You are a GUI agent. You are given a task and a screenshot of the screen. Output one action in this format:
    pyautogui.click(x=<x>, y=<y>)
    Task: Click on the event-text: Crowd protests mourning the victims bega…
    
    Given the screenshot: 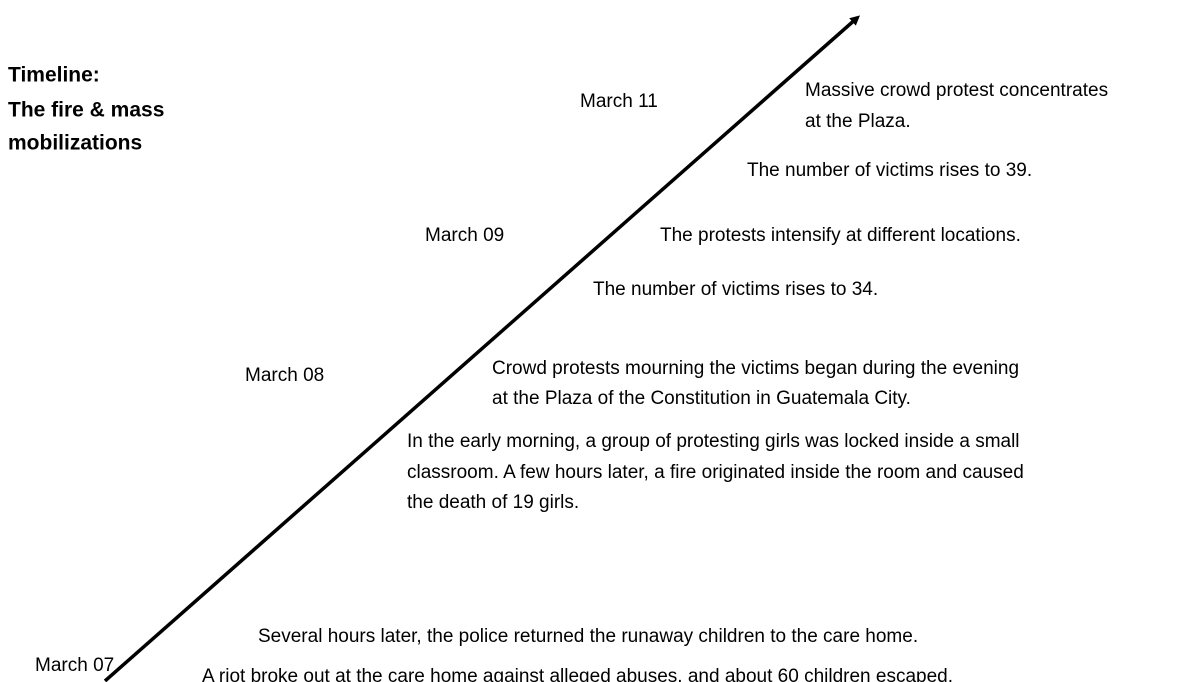 What is the action you would take?
    pyautogui.click(x=755, y=368)
    